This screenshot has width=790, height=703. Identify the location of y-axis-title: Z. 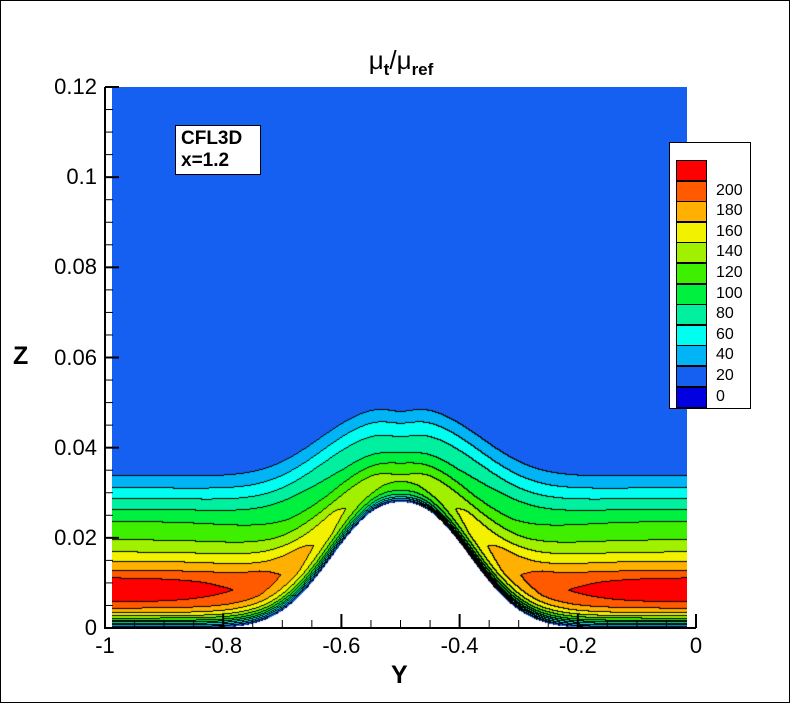
(21, 356).